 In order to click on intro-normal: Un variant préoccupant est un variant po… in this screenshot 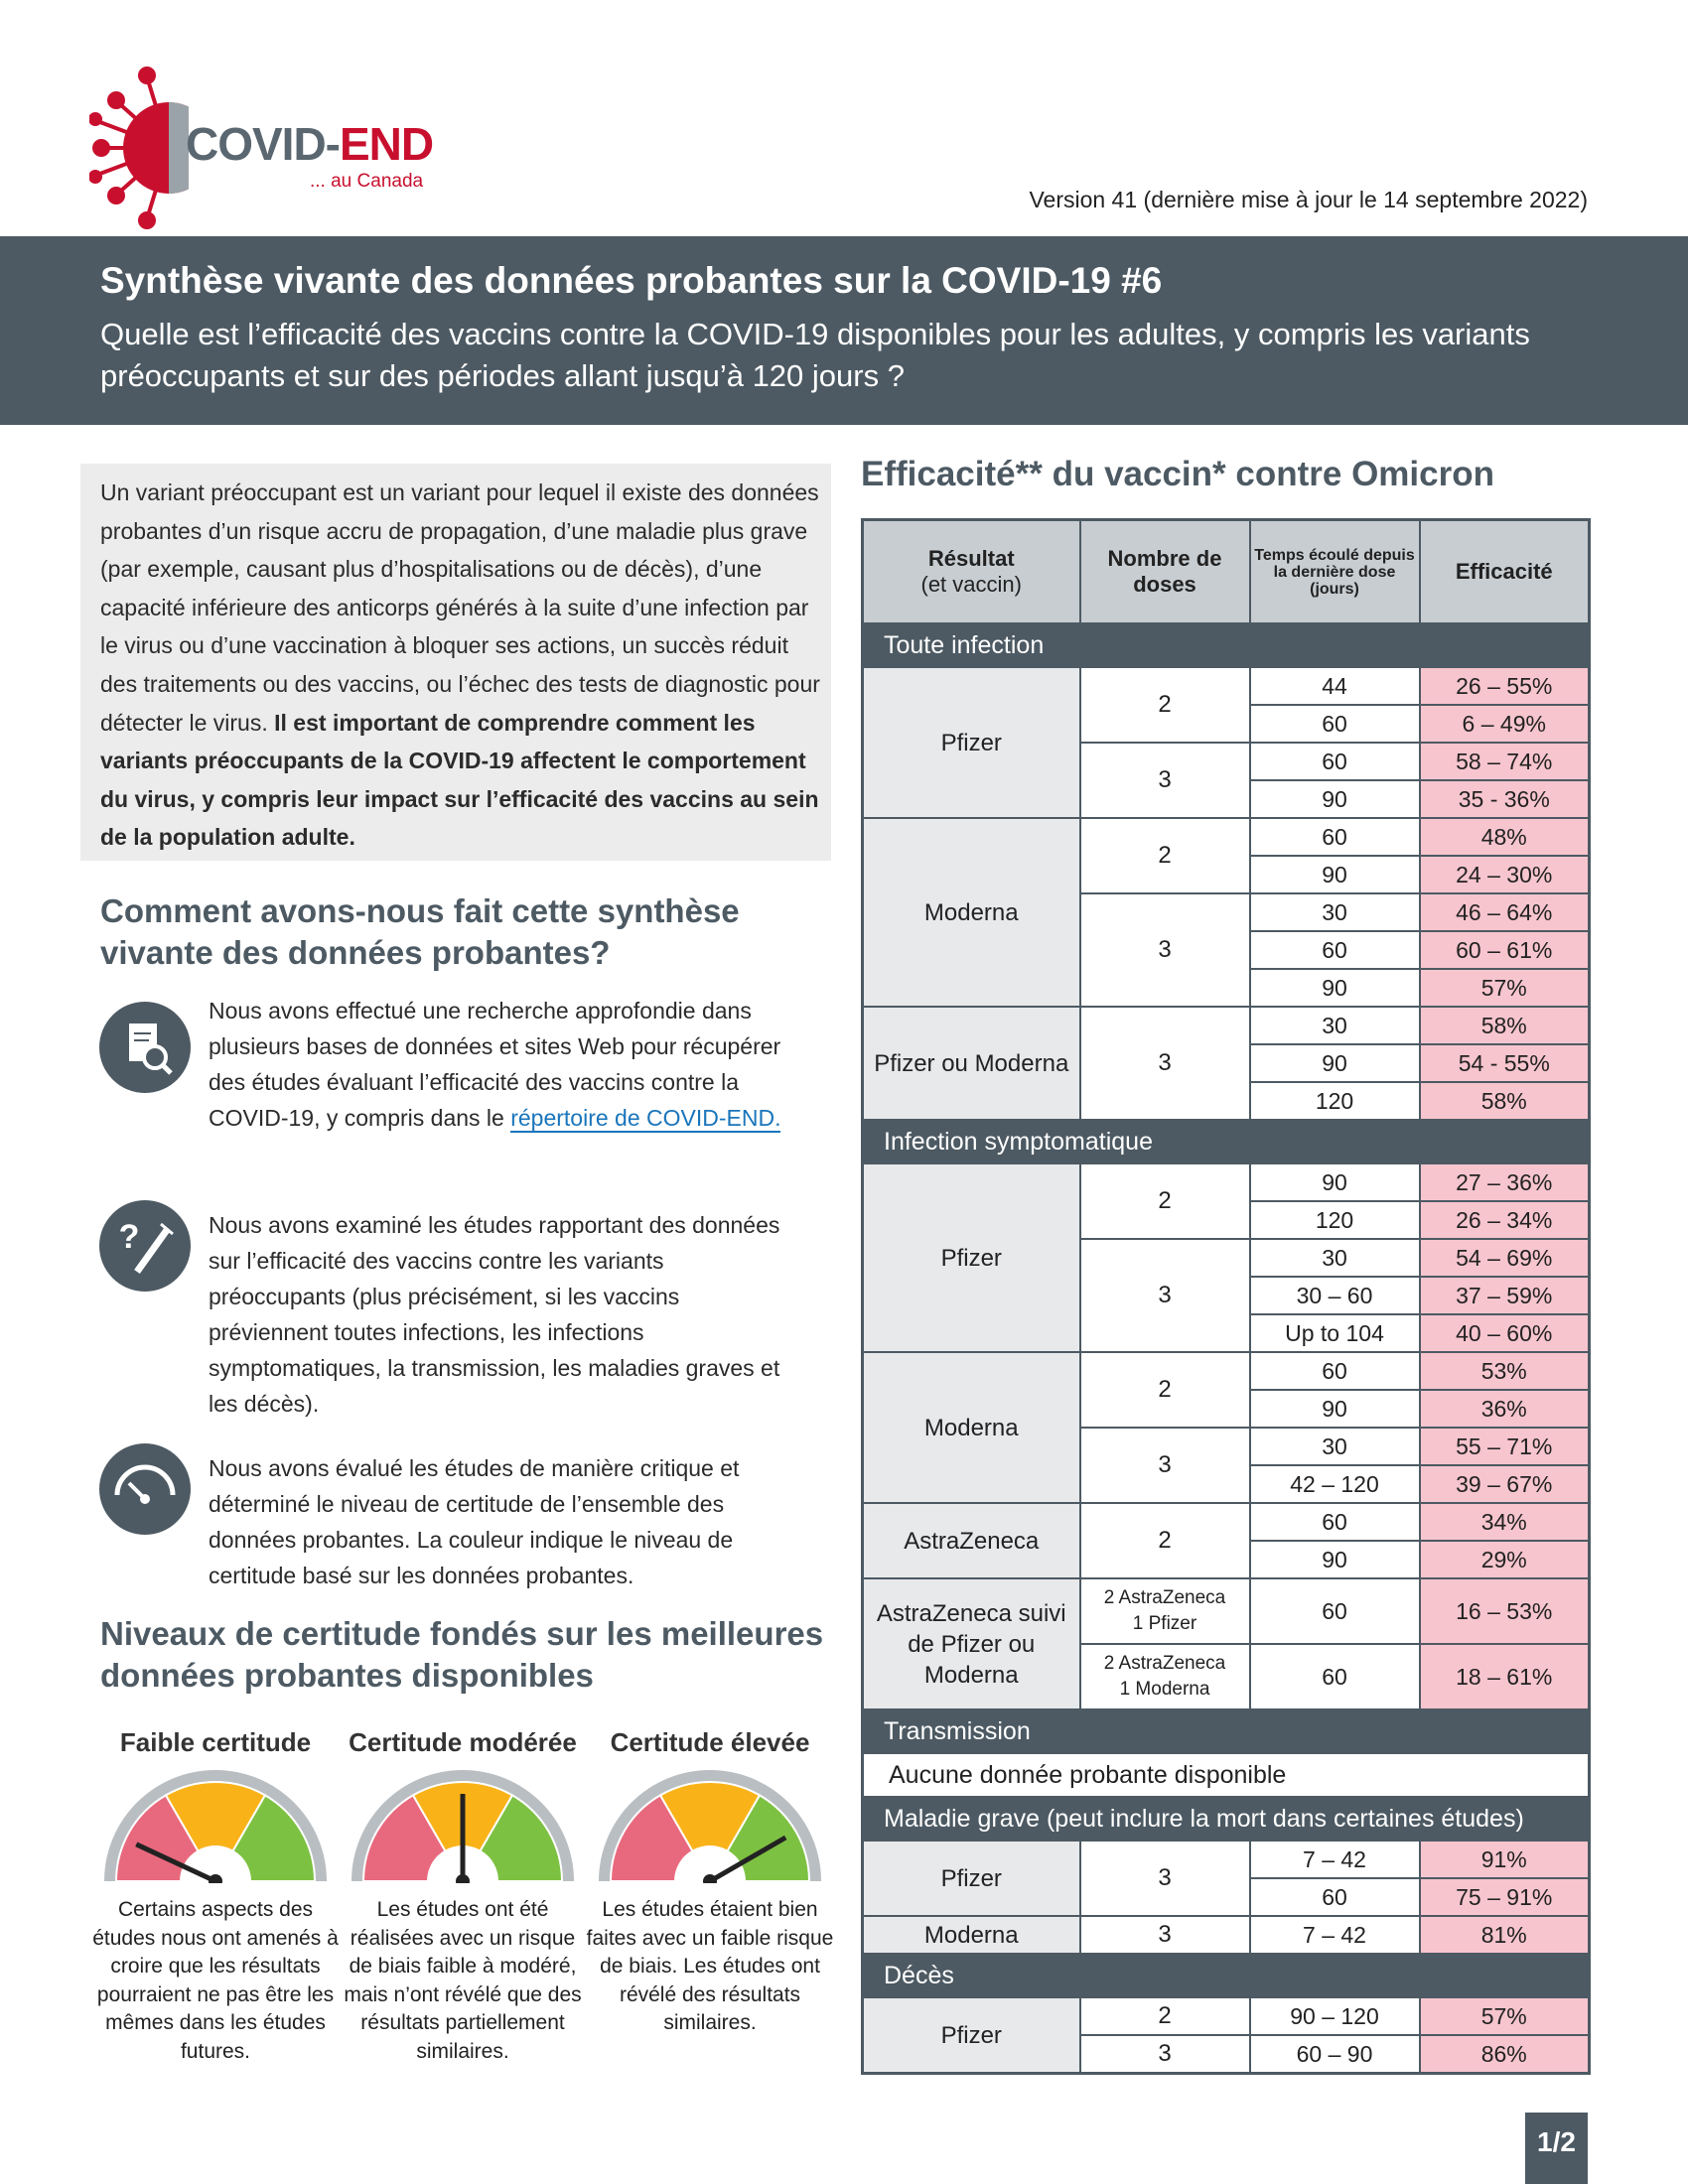, I will do `click(460, 607)`.